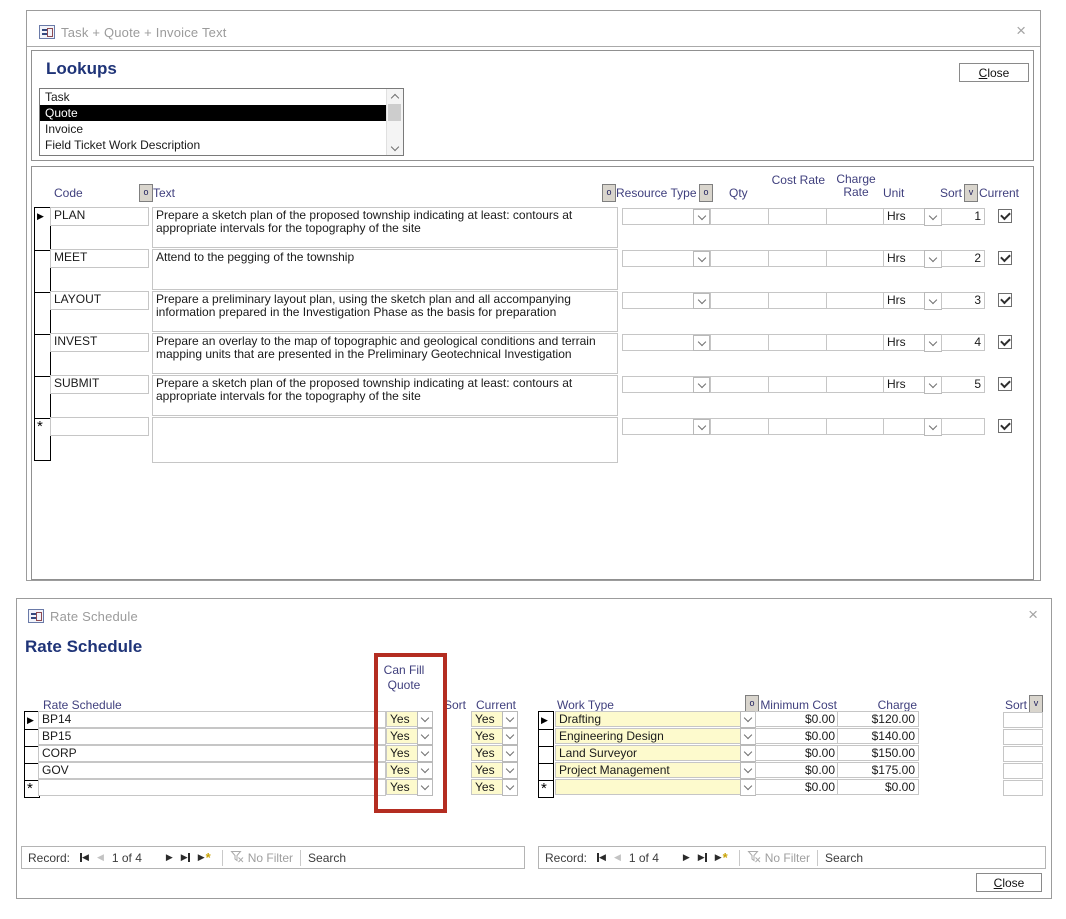 The image size is (1066, 919). Describe the element at coordinates (99, 426) in the screenshot. I see `code-cell` at that location.